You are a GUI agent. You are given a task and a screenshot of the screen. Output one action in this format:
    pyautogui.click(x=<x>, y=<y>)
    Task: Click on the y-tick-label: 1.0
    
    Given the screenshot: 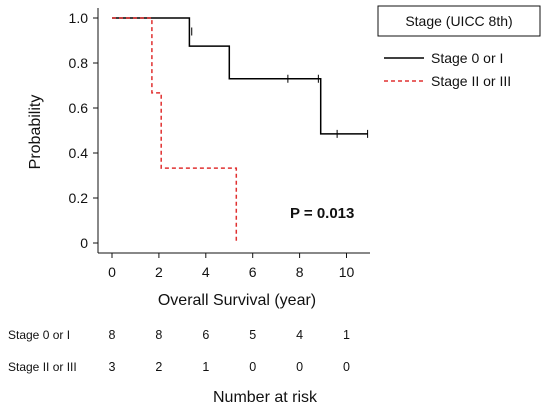 What is the action you would take?
    pyautogui.click(x=79, y=18)
    